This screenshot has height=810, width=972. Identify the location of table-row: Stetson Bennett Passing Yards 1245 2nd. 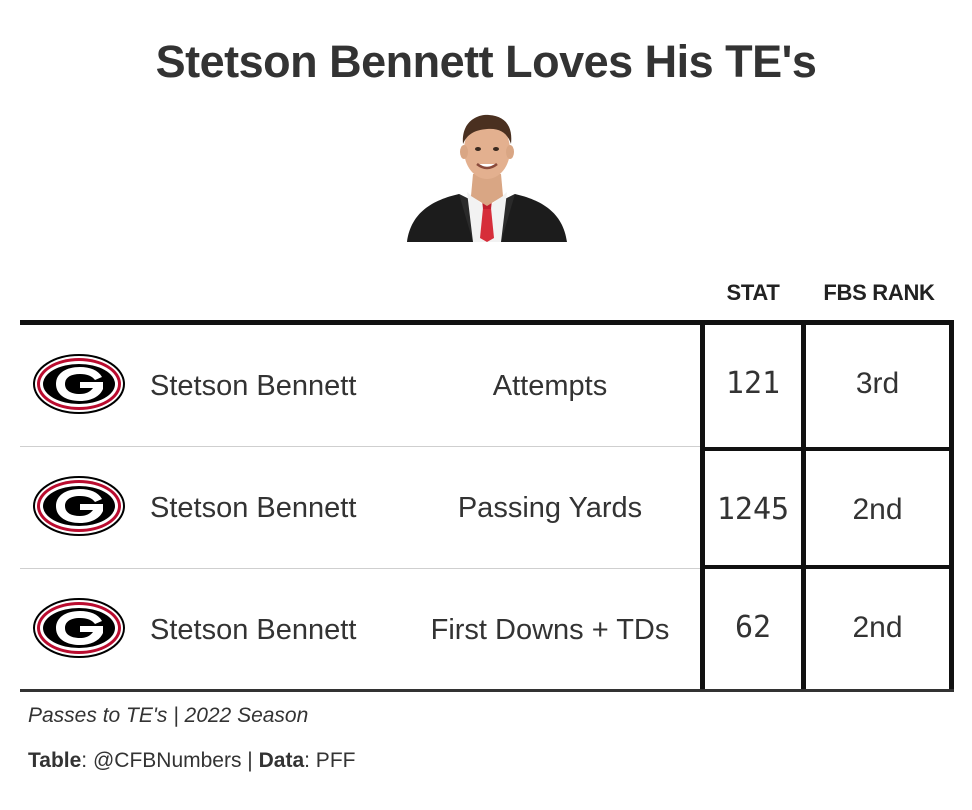
(487, 508).